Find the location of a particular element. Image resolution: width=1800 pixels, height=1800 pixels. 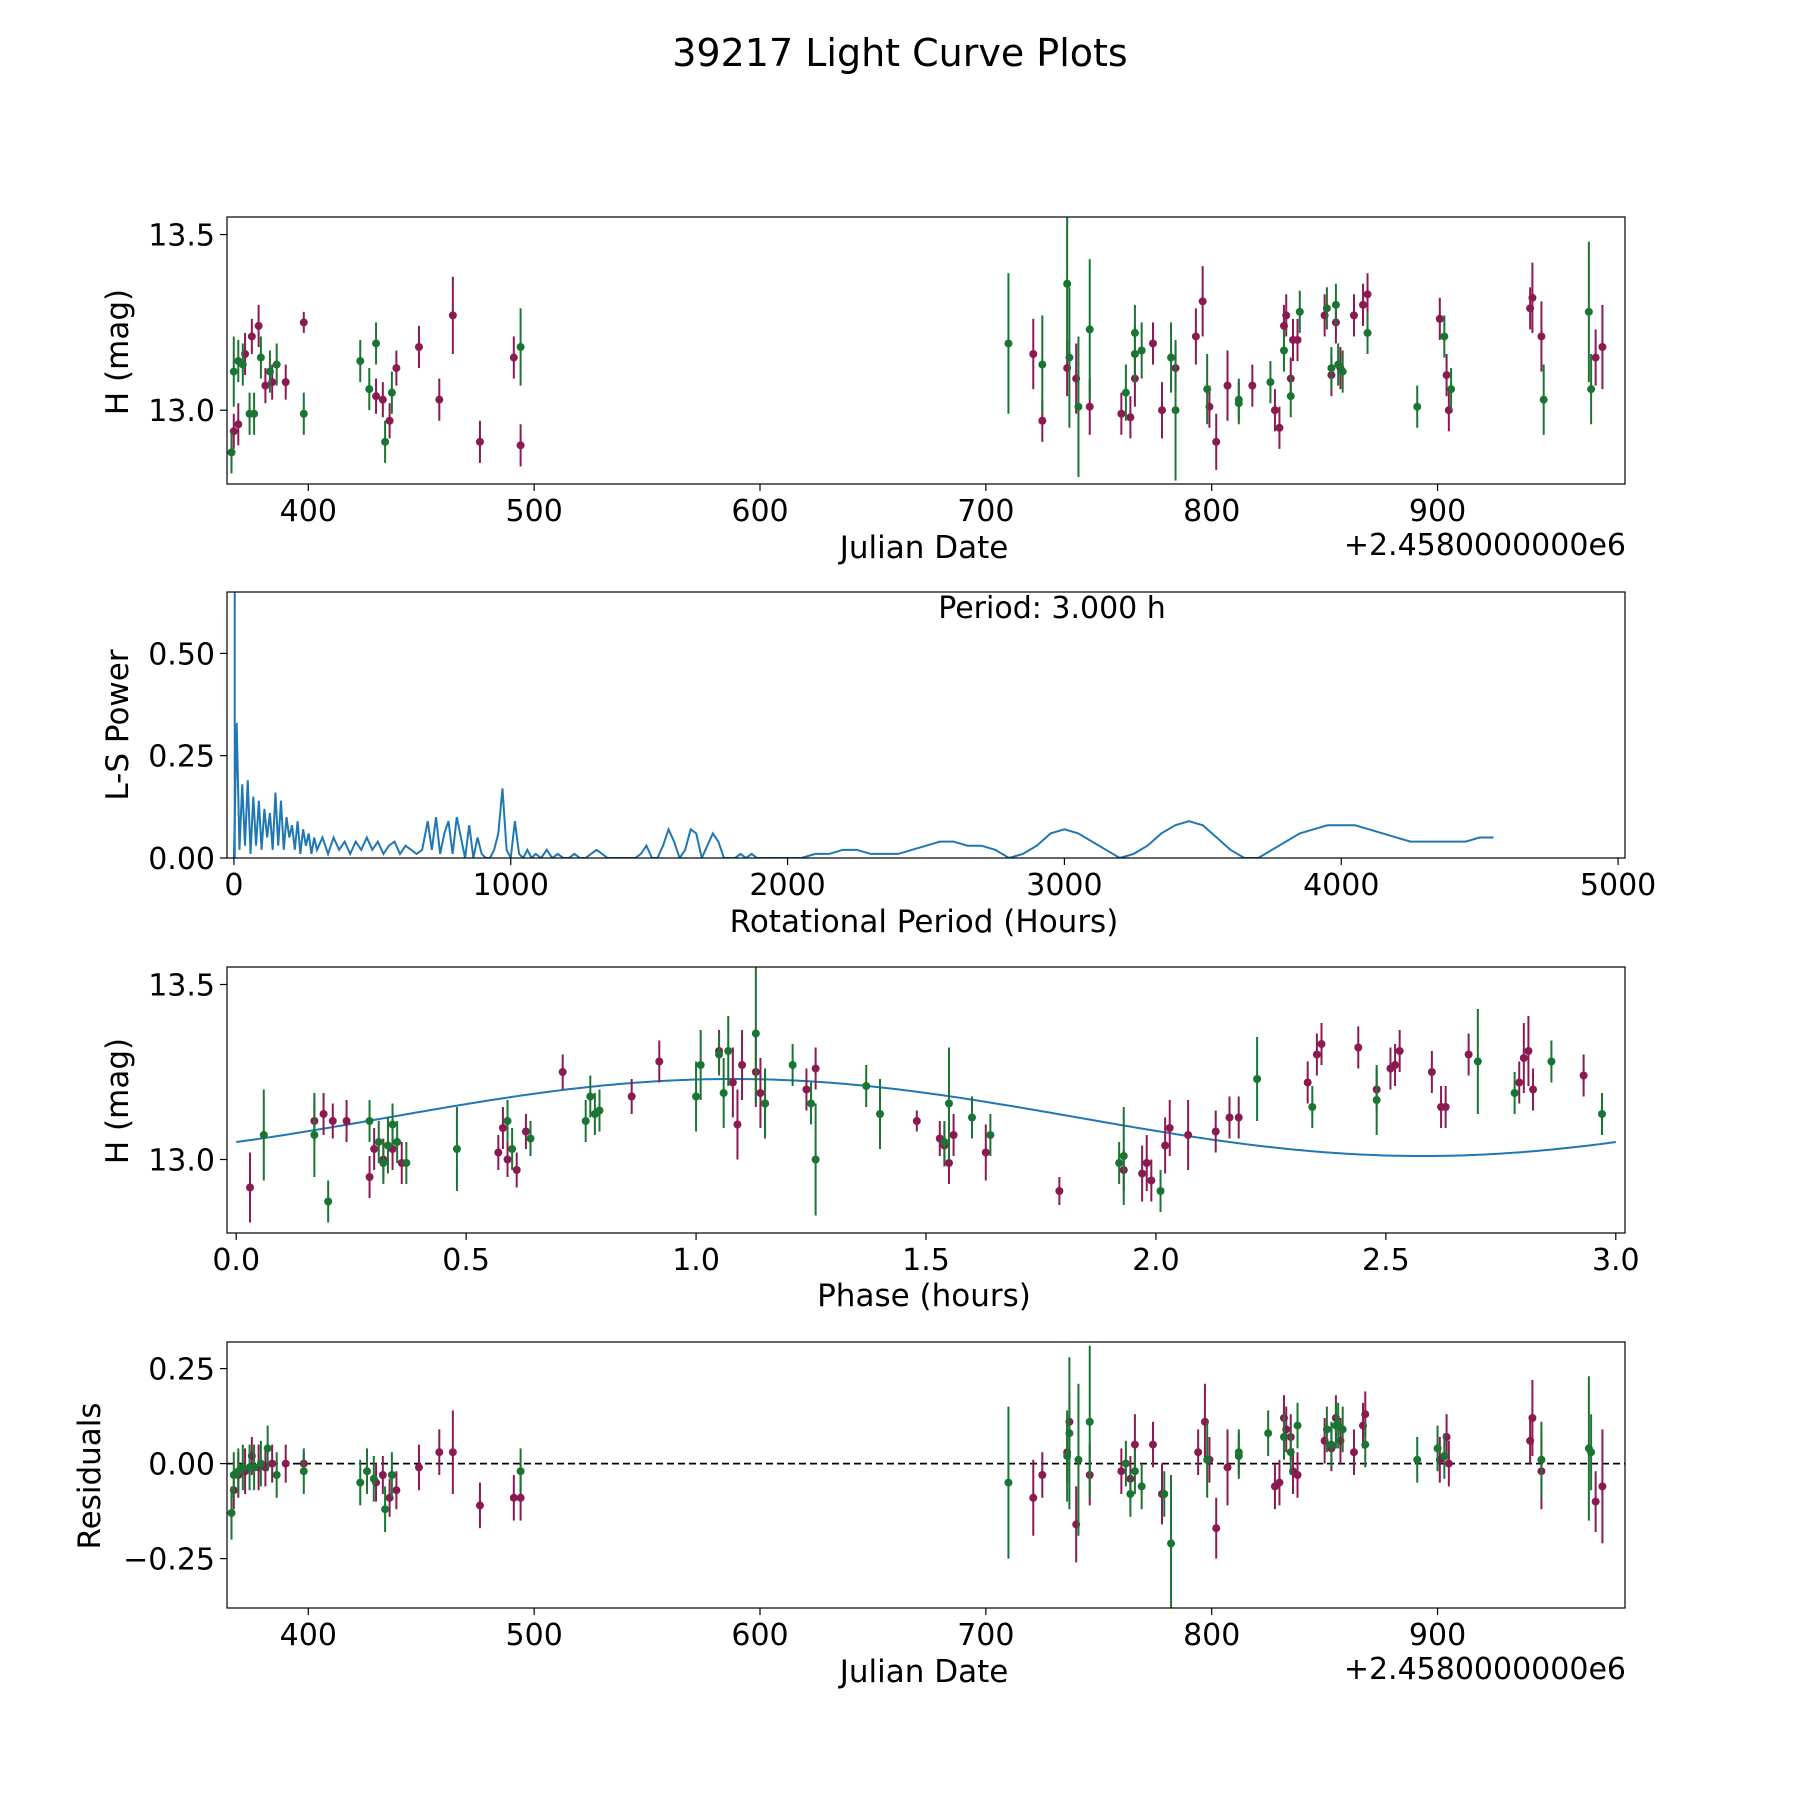

periodogram-xtick-label: 5000 is located at coordinates (1618, 885).